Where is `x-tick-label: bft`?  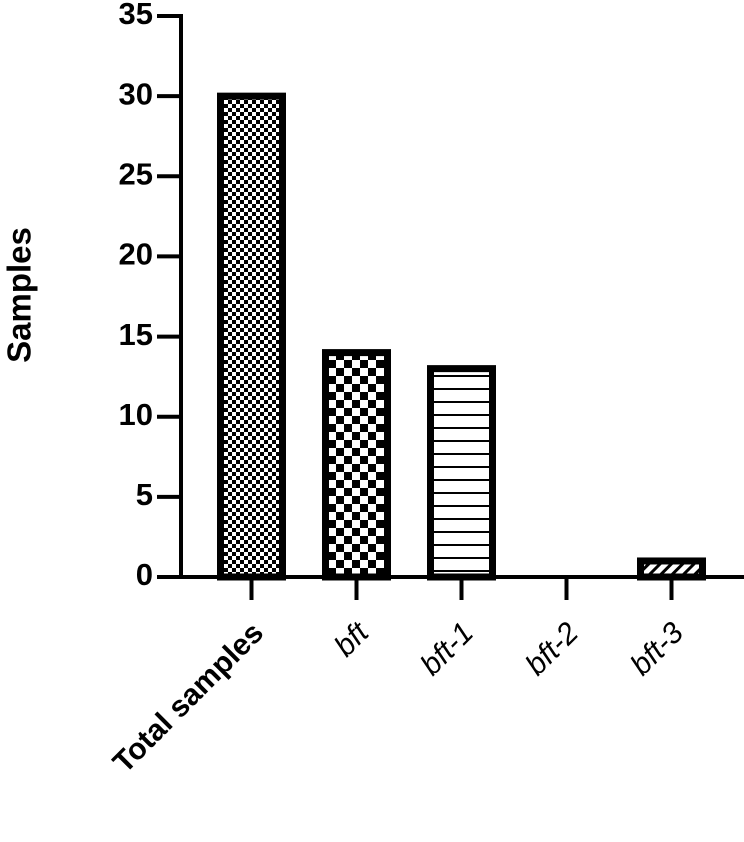
x-tick-label: bft is located at coordinates (352, 639).